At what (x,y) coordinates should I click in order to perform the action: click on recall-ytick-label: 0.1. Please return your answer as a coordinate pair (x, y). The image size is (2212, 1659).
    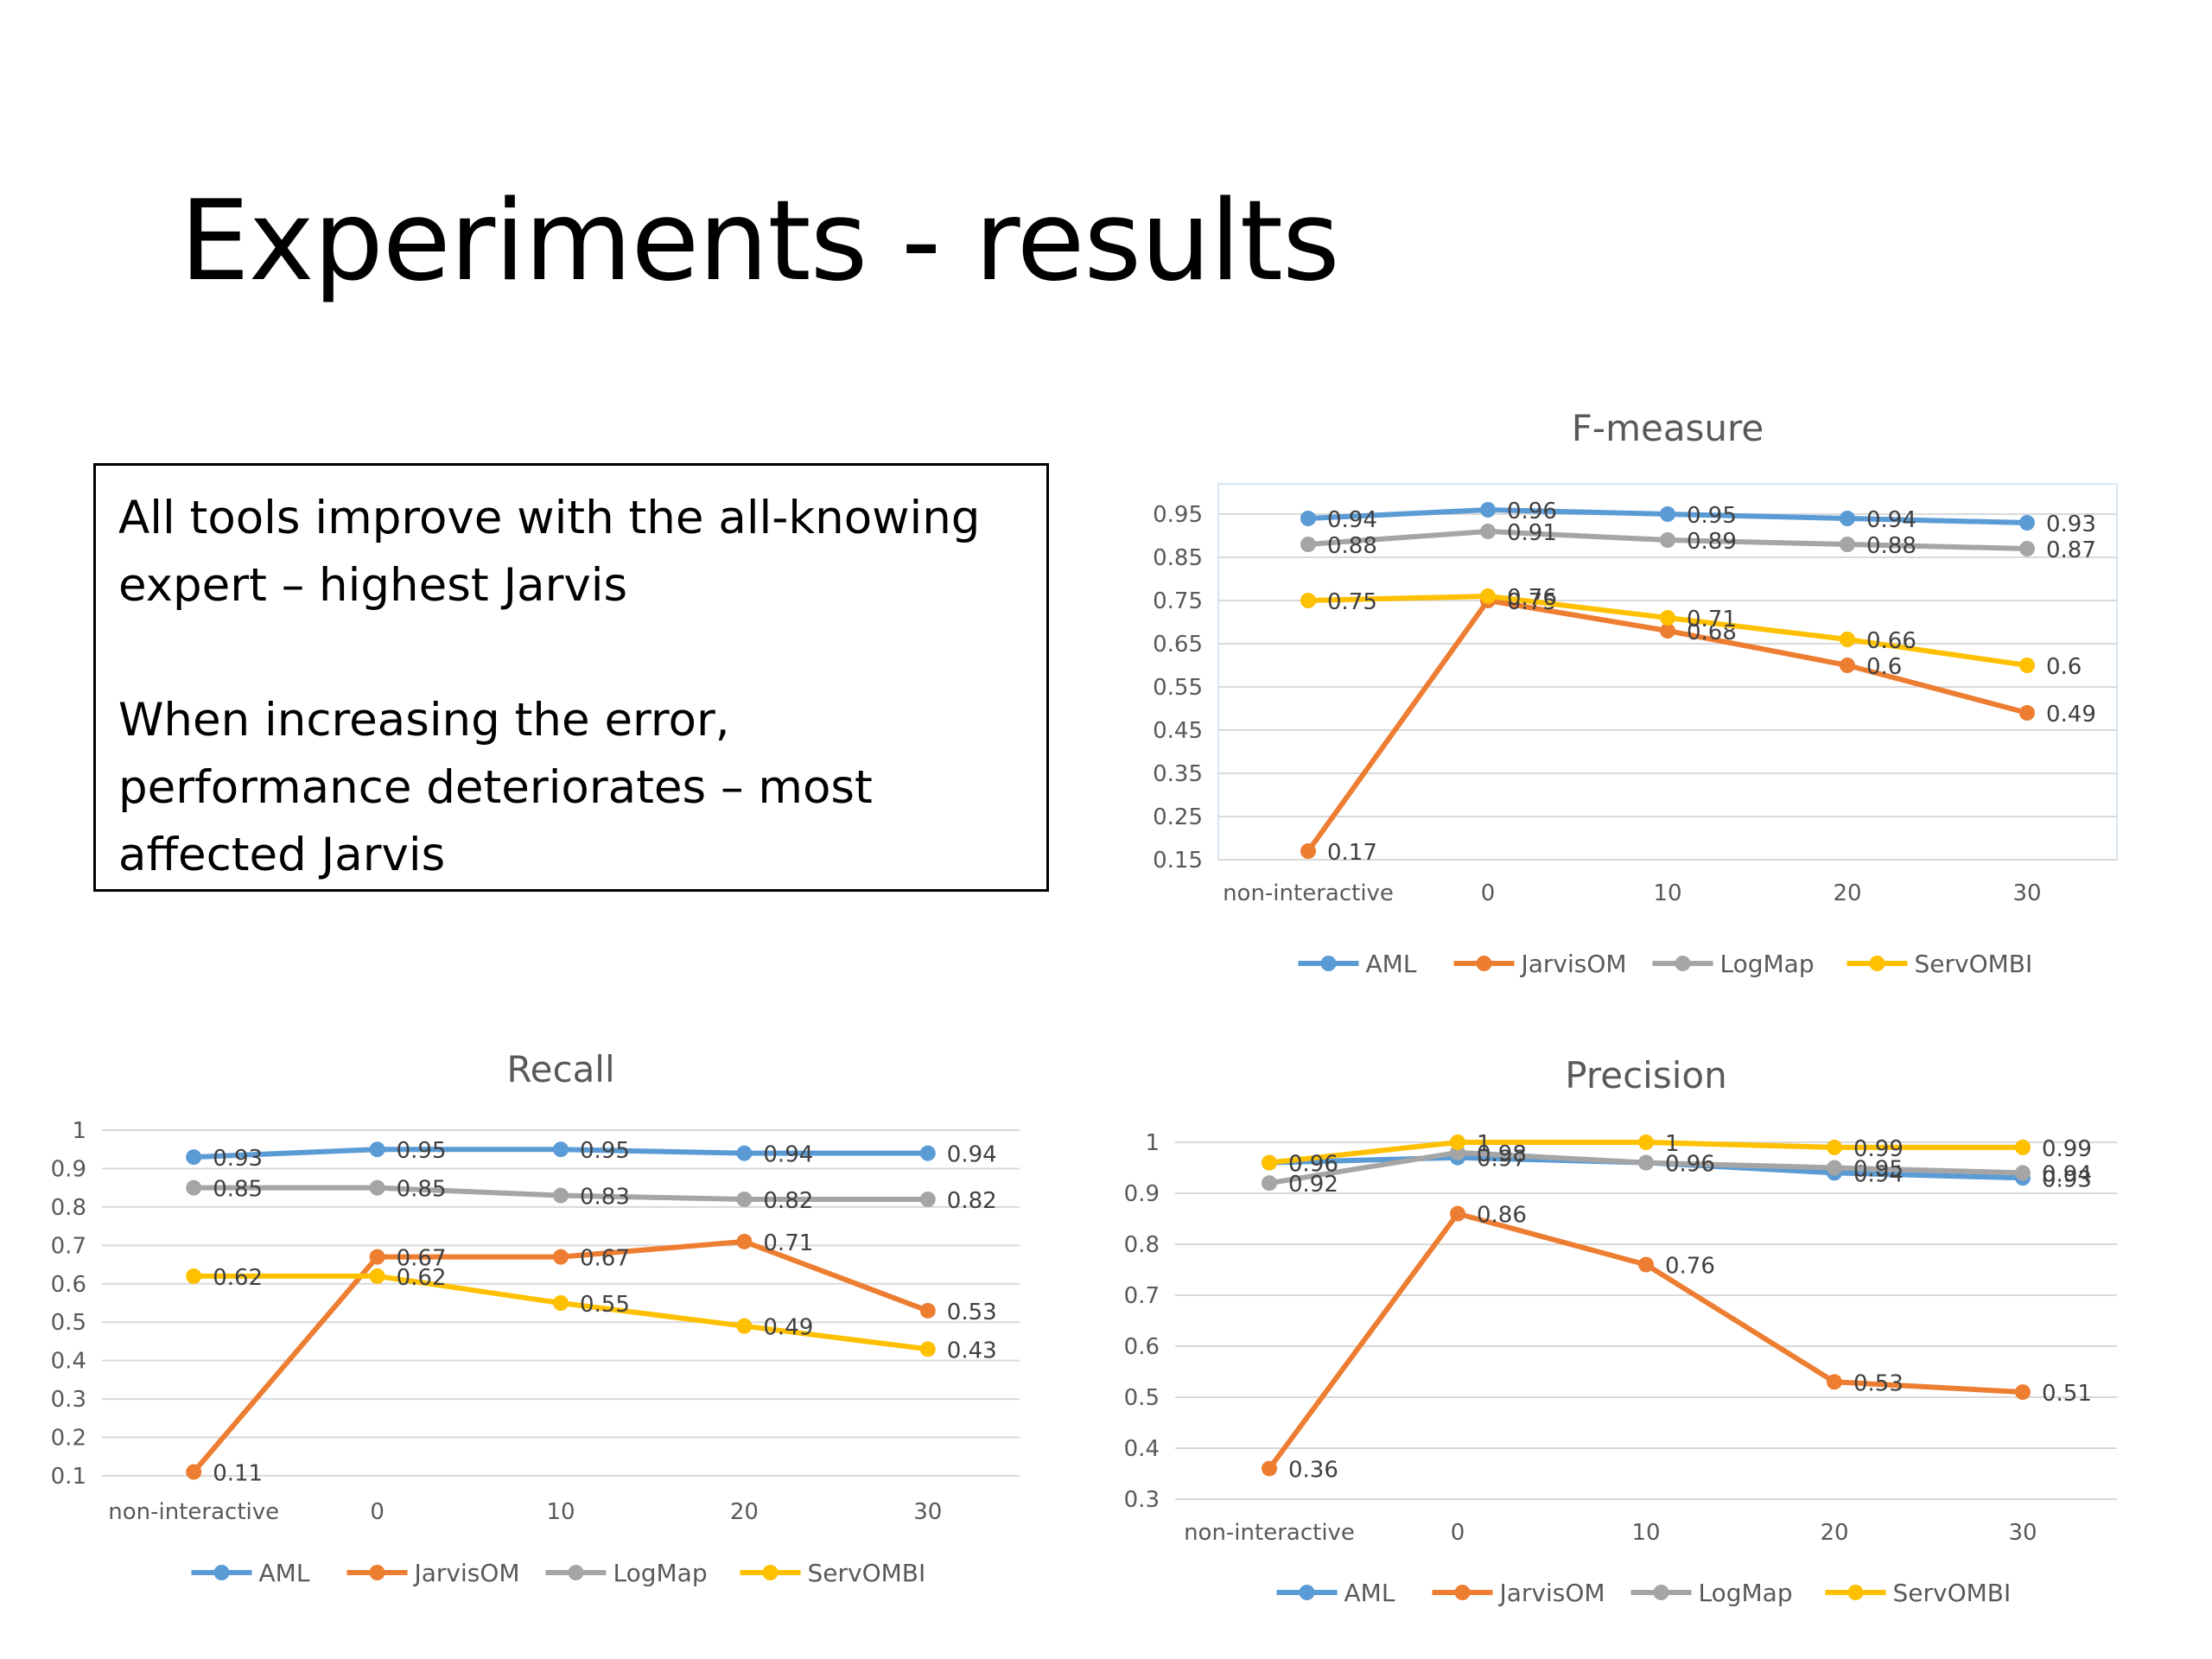
    Looking at the image, I should click on (68, 1477).